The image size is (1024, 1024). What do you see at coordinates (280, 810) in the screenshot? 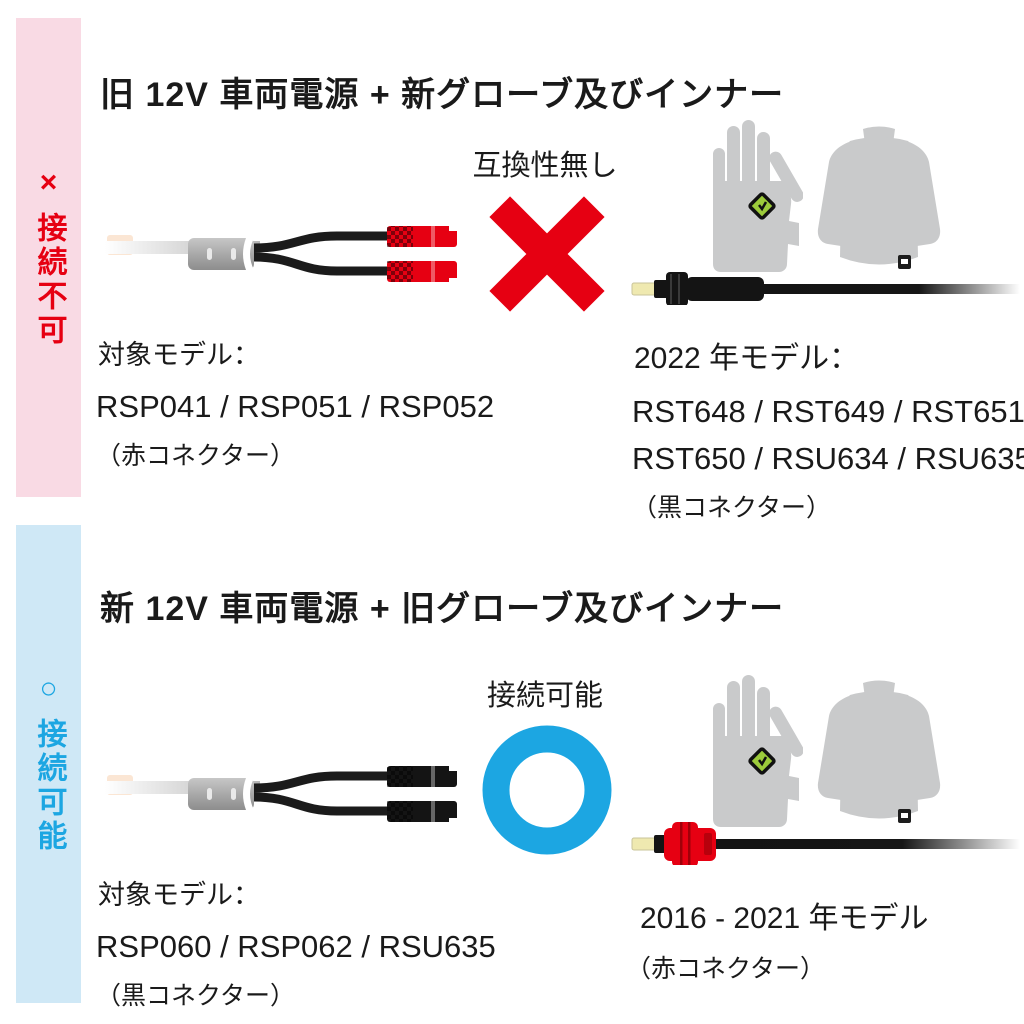
I see `y-cable-black-connectors-illustration: .endplug2{fill:#e9e9e9;}` at bounding box center [280, 810].